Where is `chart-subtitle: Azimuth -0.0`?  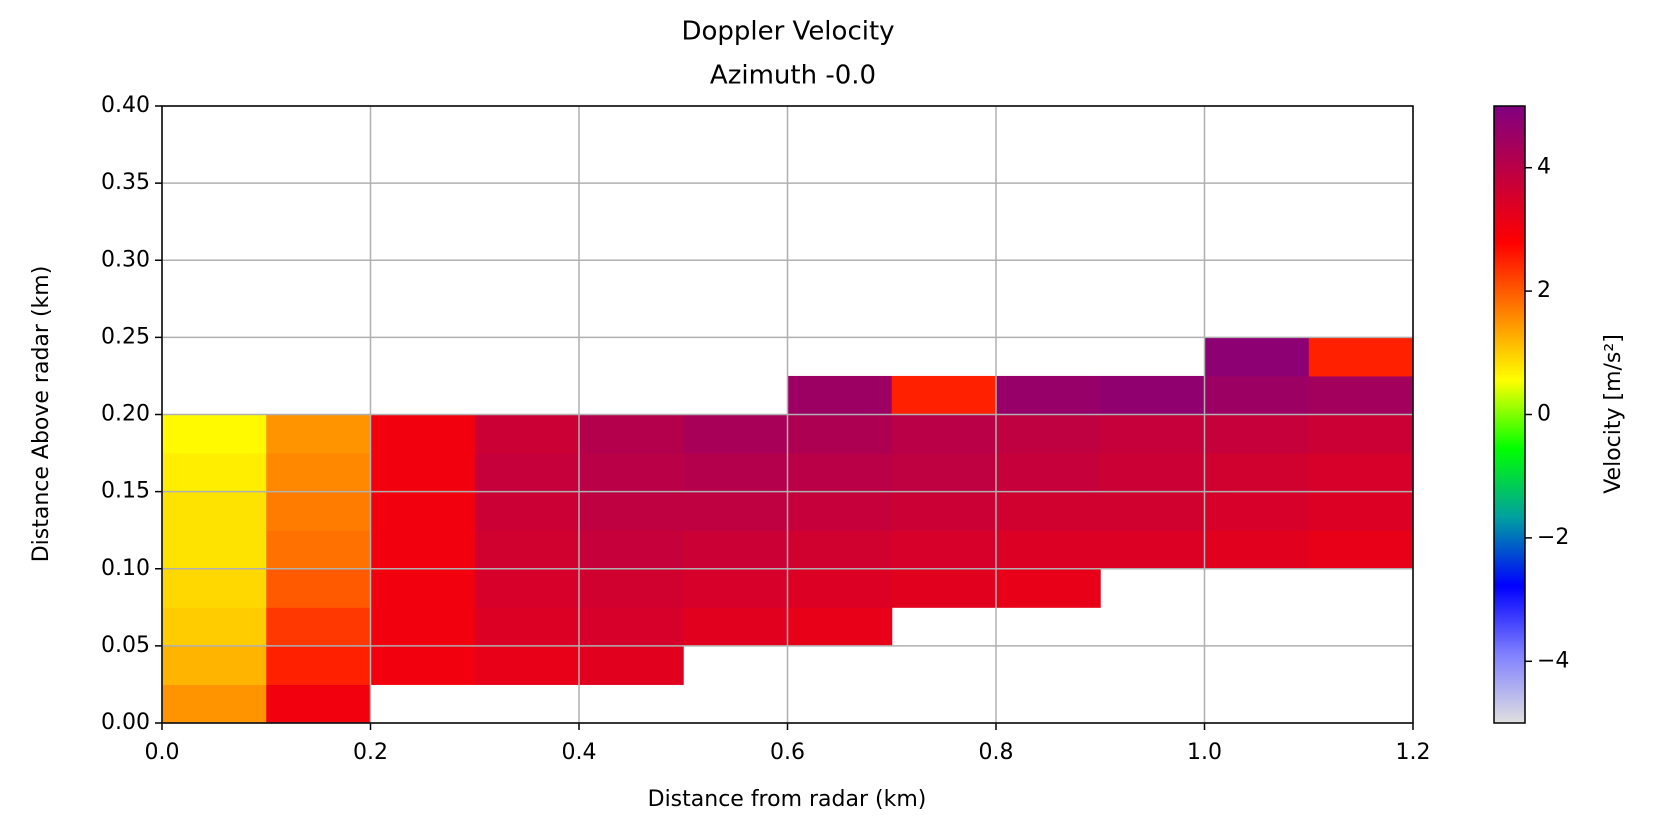 chart-subtitle: Azimuth -0.0 is located at coordinates (793, 76).